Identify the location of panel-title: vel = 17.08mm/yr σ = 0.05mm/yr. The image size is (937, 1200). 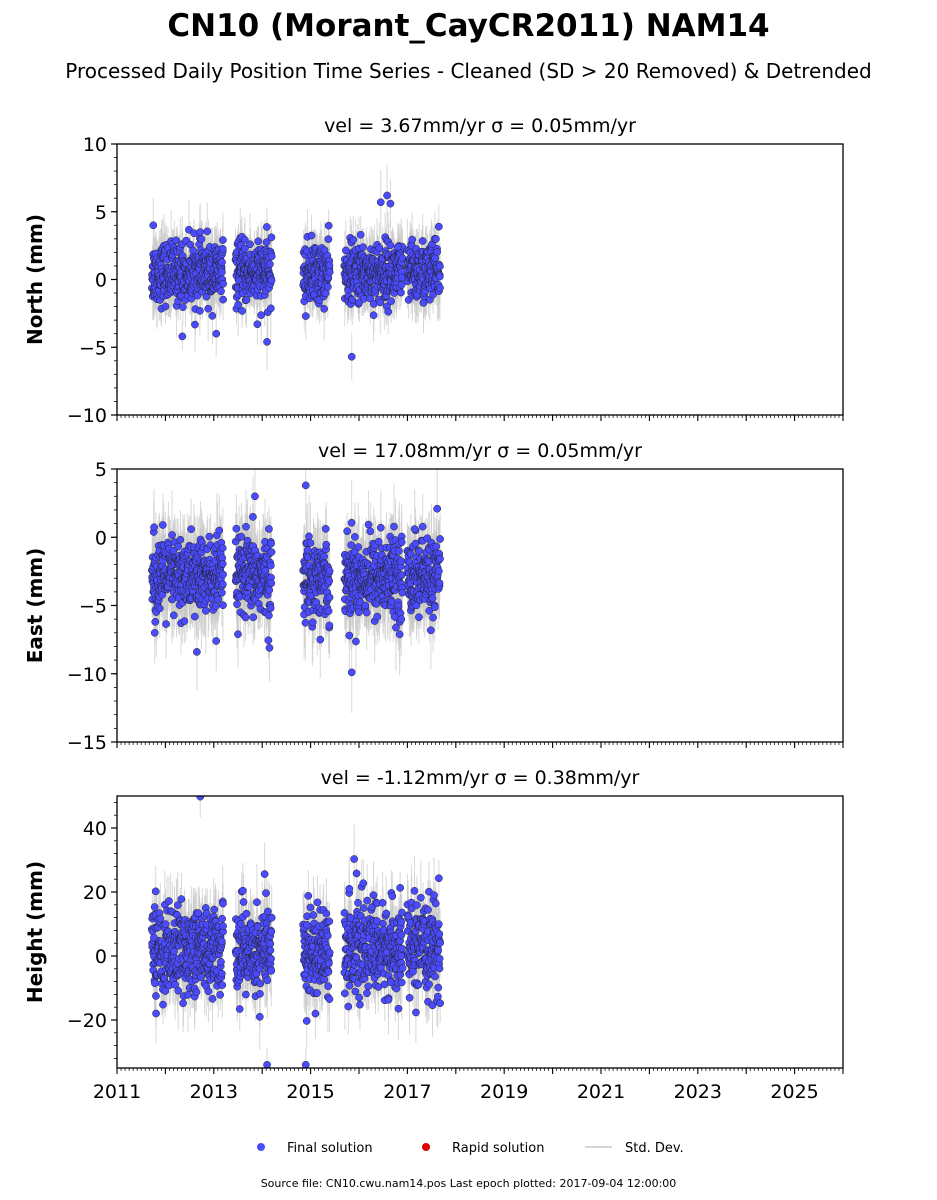
(480, 451).